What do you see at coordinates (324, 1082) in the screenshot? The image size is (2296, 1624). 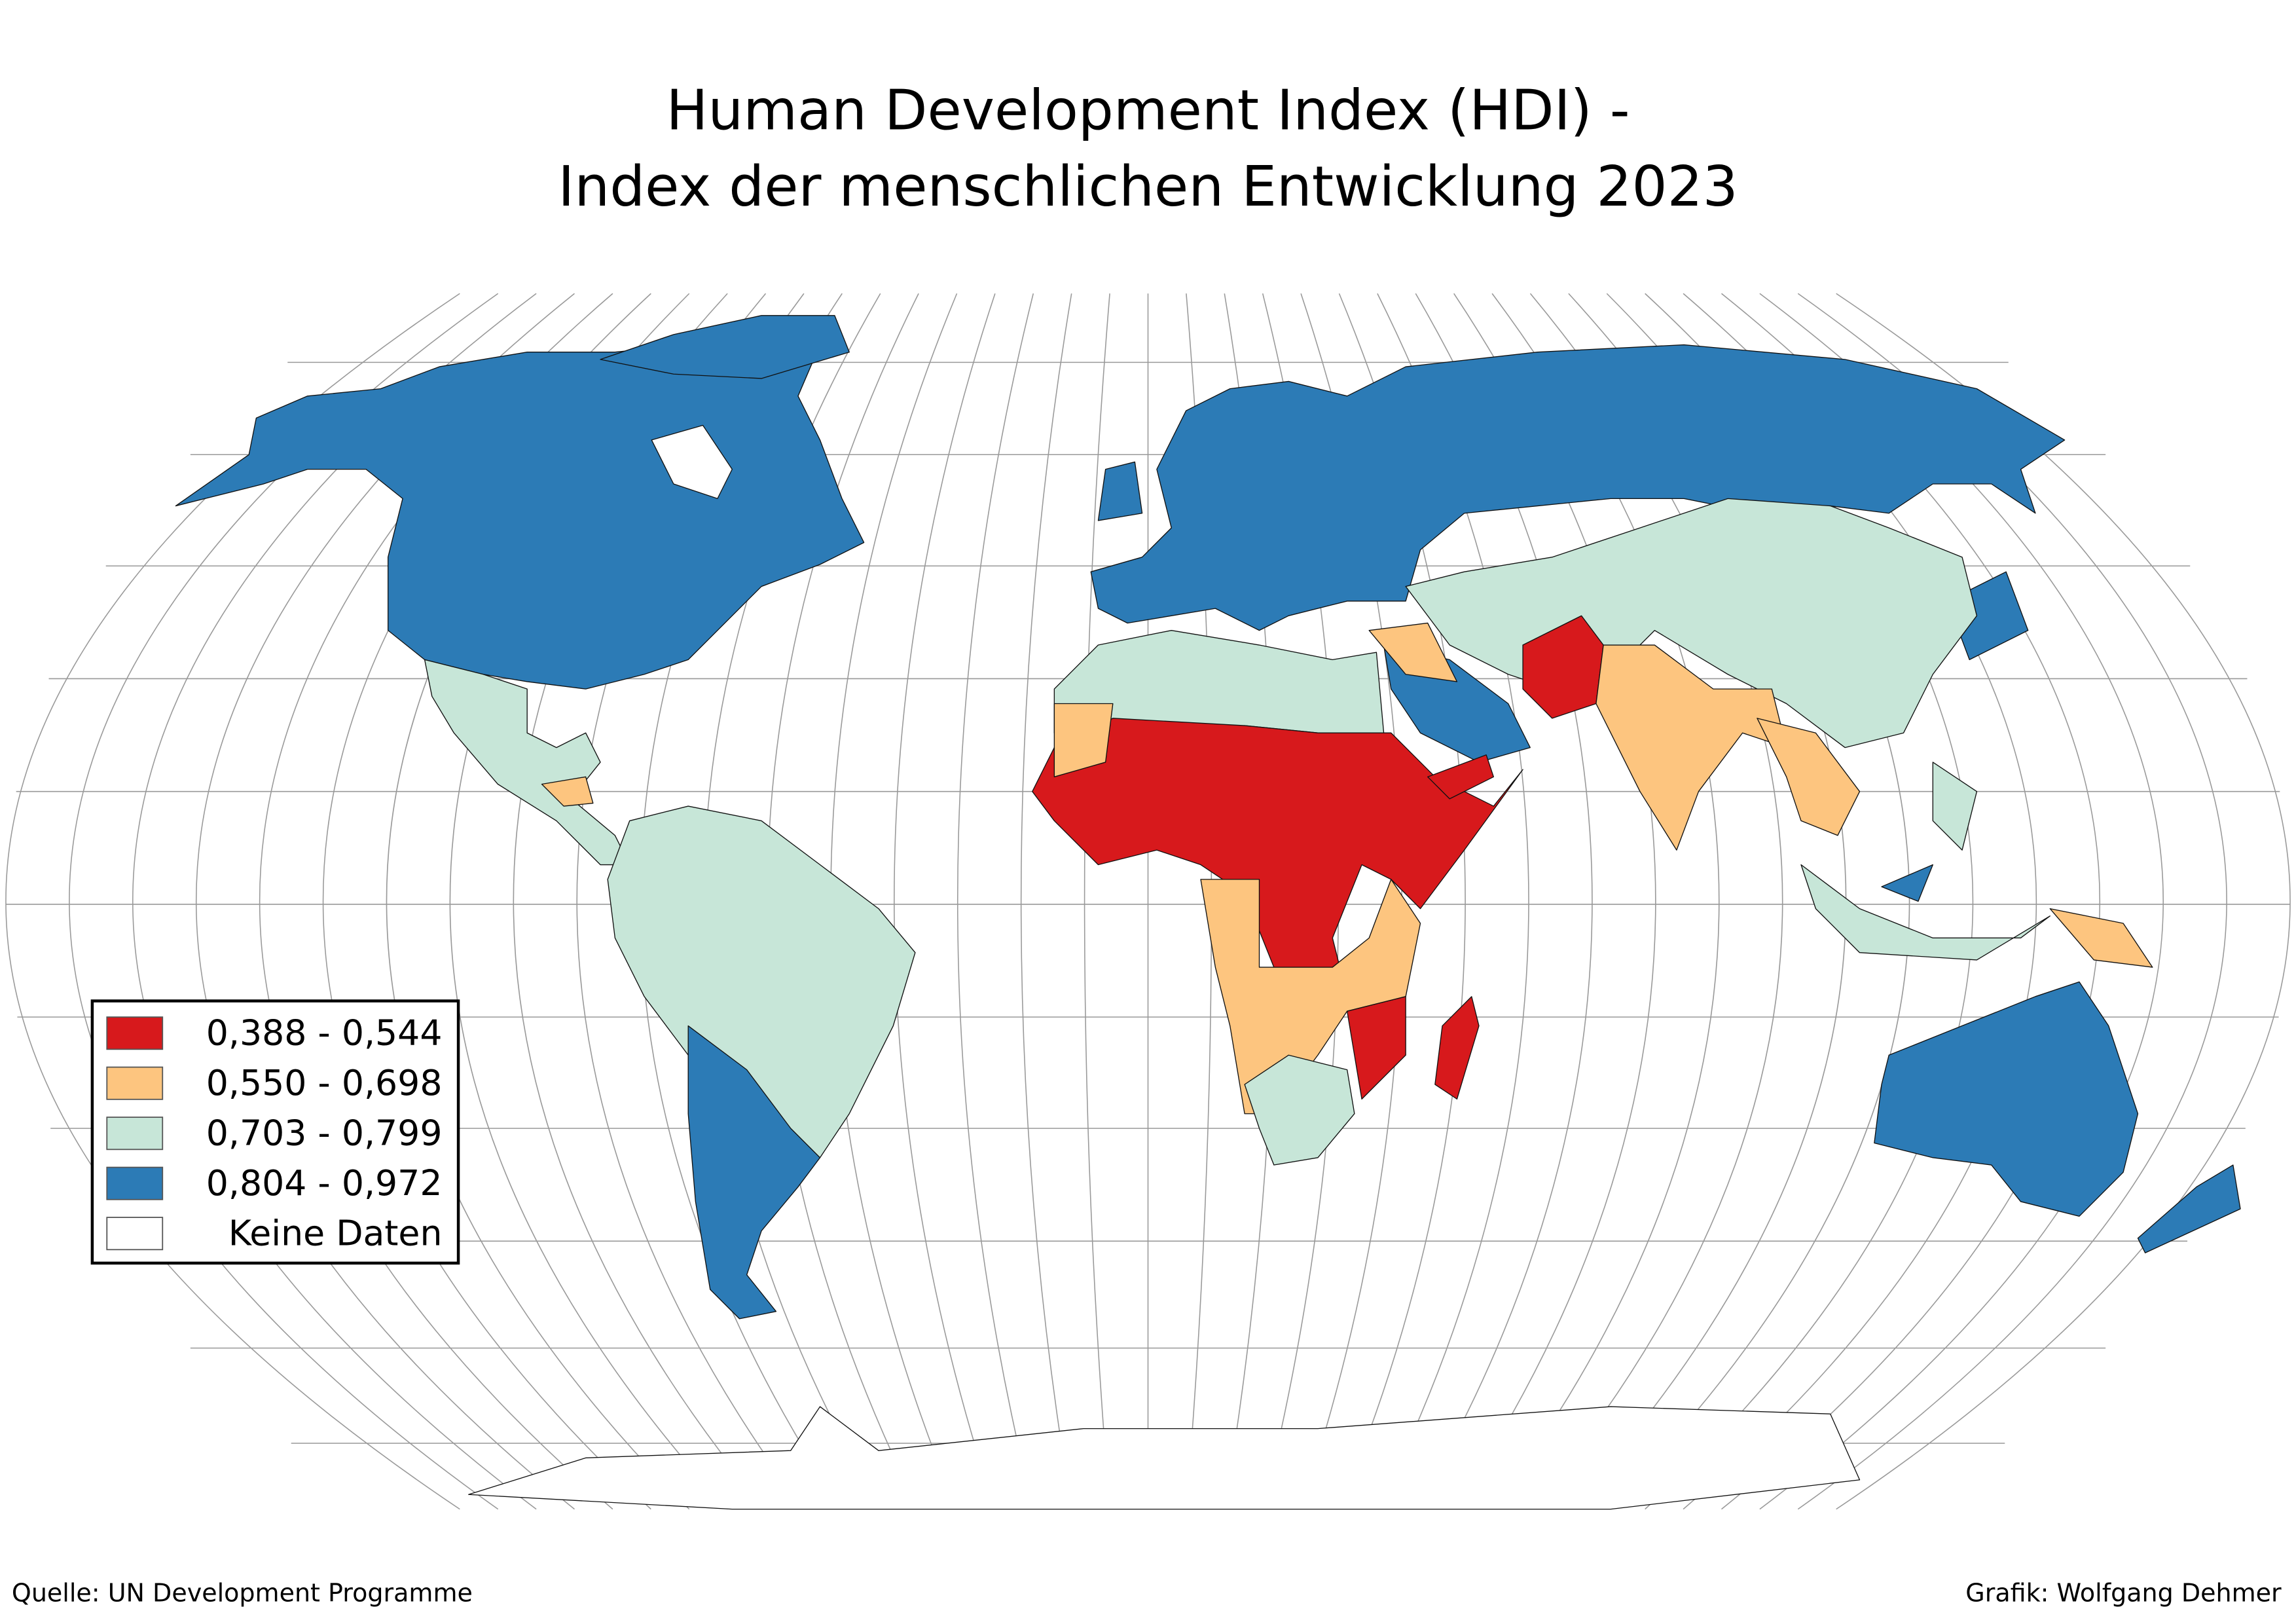 I see `legend-label: 0,550 - 0,698` at bounding box center [324, 1082].